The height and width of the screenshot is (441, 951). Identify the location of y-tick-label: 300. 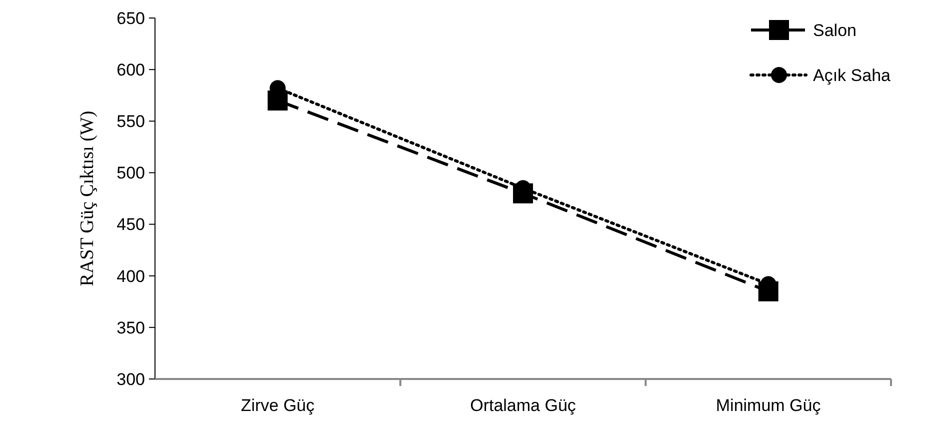
(130, 379).